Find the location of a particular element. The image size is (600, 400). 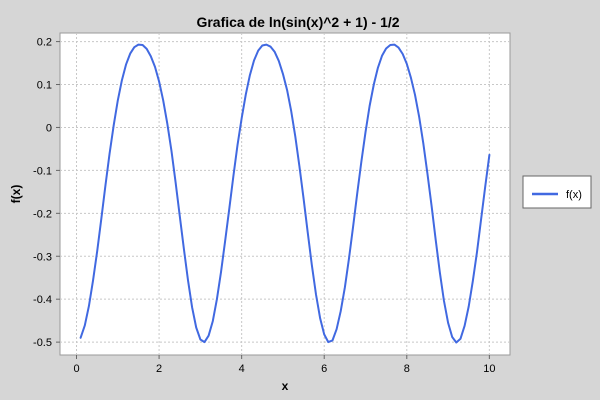

x-tick-label: 2 is located at coordinates (159, 369).